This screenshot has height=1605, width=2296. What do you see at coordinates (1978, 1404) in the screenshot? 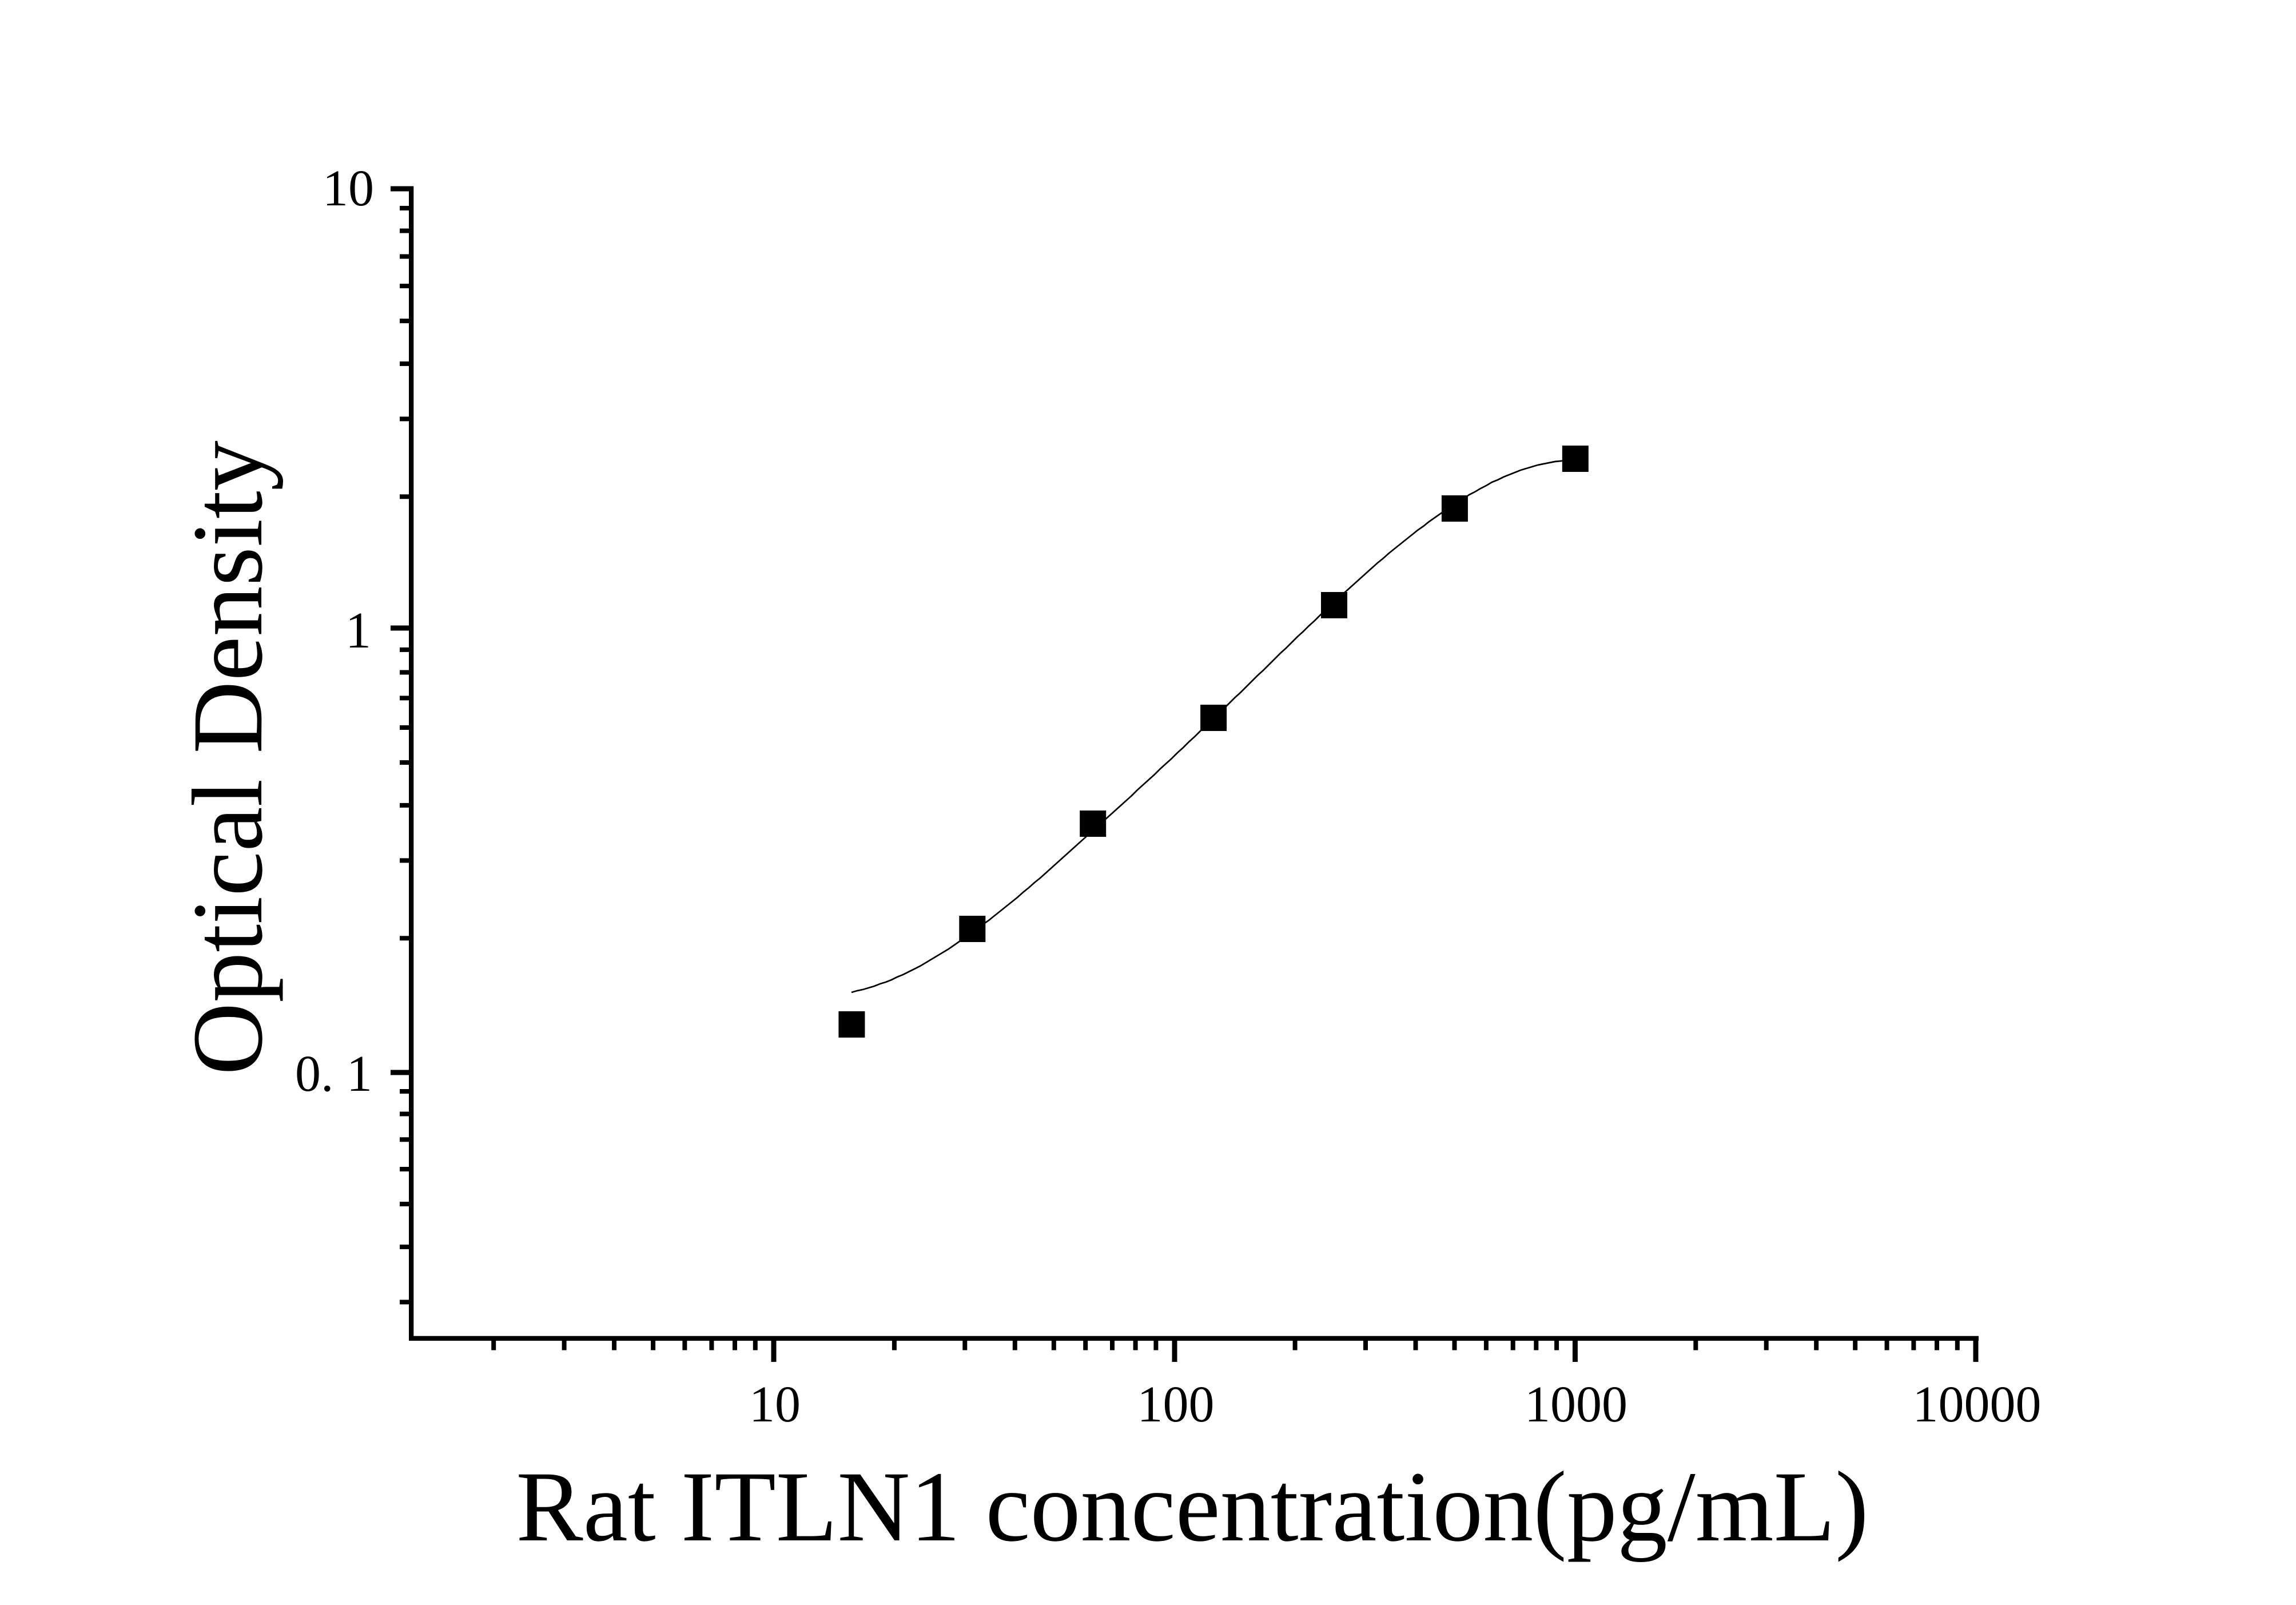
I see `svg-text: 10000` at bounding box center [1978, 1404].